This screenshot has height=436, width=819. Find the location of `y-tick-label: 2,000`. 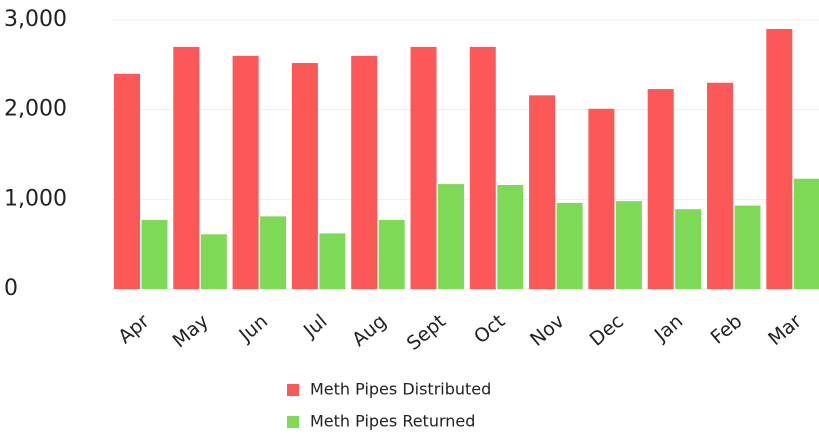

y-tick-label: 2,000 is located at coordinates (35, 109).